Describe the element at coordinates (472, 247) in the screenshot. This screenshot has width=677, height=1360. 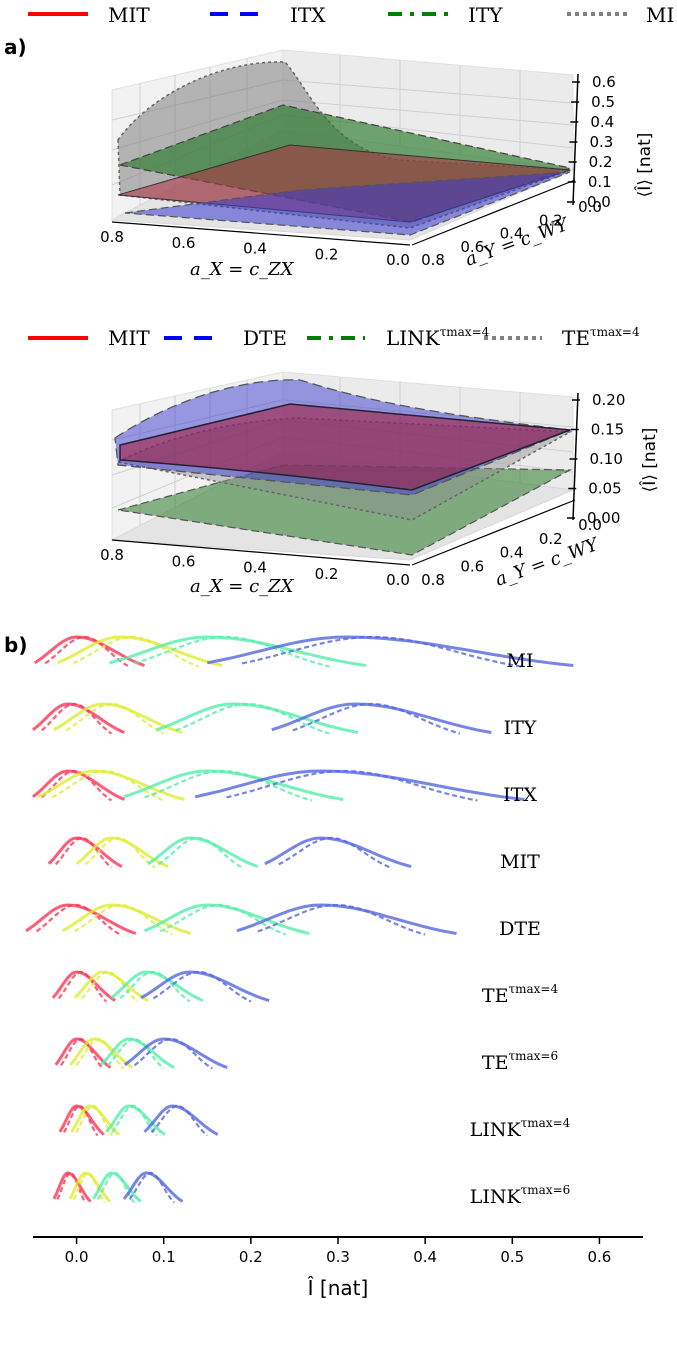
I see `y-tick-label: 0.6` at that location.